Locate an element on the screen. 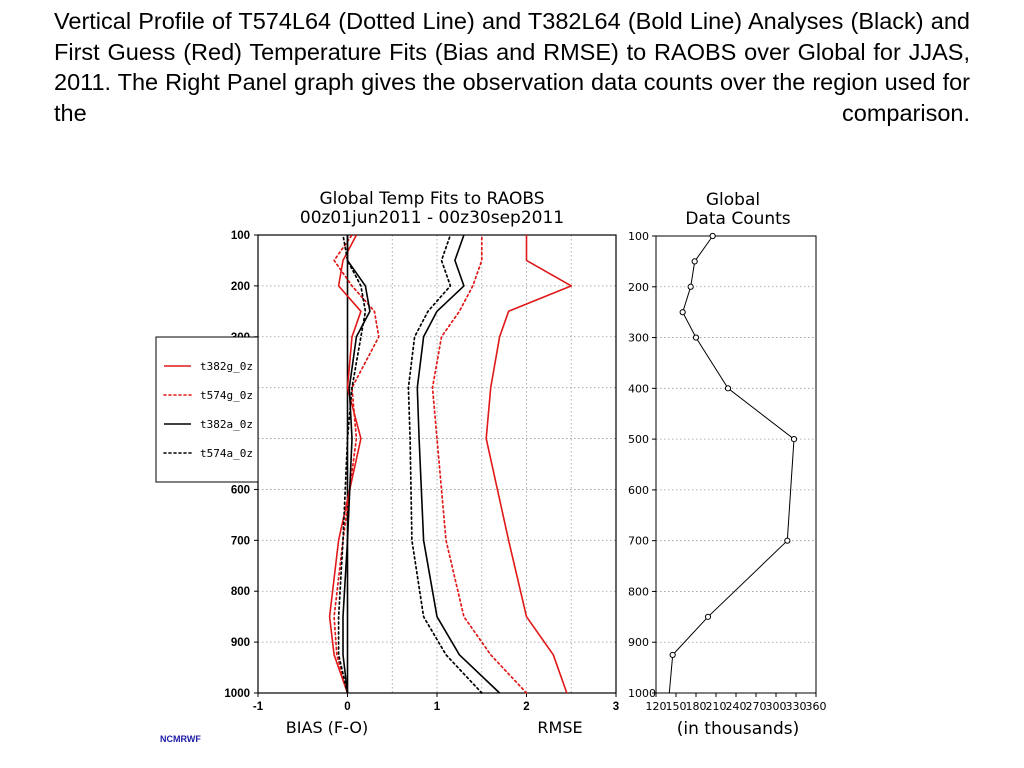 This screenshot has width=1024, height=768. left-ytick-label: 600 is located at coordinates (240, 490).